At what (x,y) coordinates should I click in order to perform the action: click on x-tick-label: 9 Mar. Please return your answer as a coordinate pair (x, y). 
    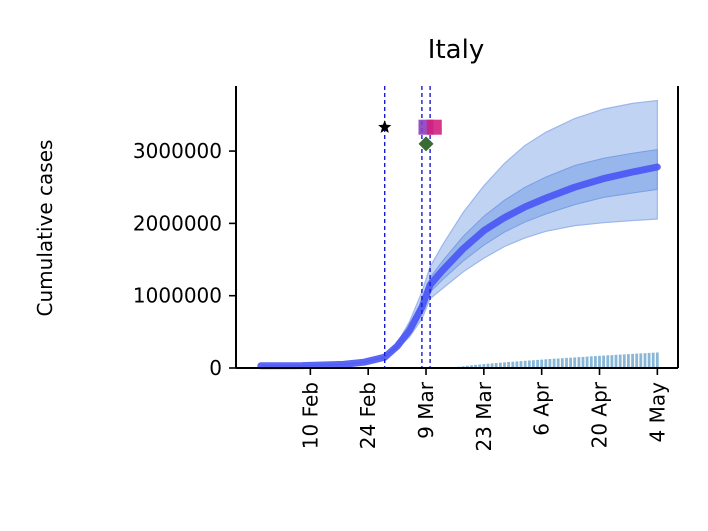
    Looking at the image, I should click on (426, 410).